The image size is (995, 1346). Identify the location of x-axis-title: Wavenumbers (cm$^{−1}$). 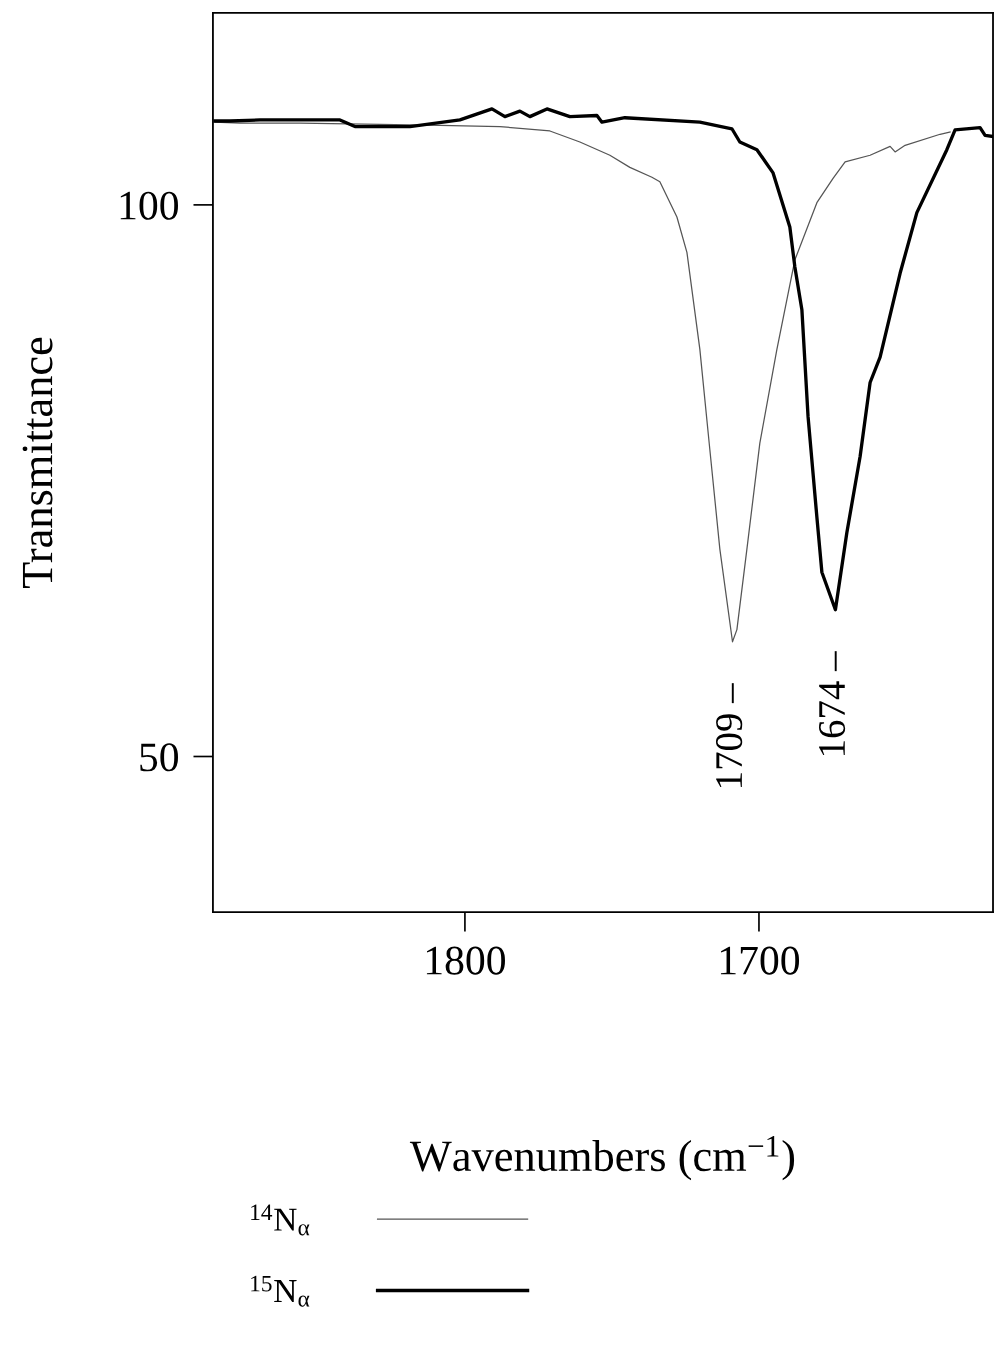
(602, 1158).